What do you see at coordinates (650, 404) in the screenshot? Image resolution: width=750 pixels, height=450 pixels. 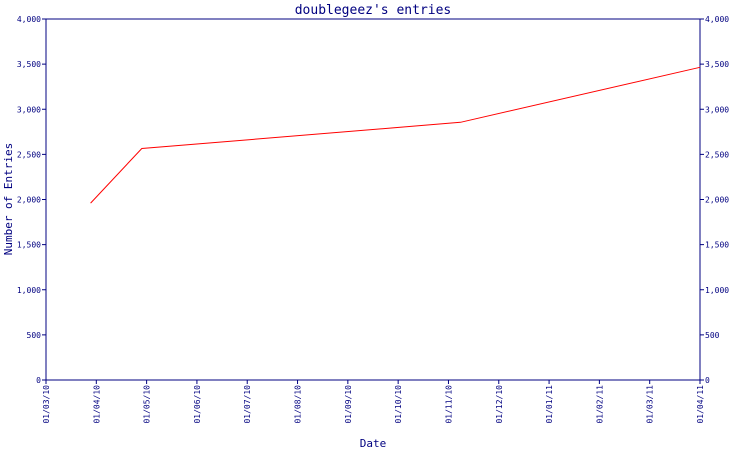 I see `x-tick-label: 01/03/11` at bounding box center [650, 404].